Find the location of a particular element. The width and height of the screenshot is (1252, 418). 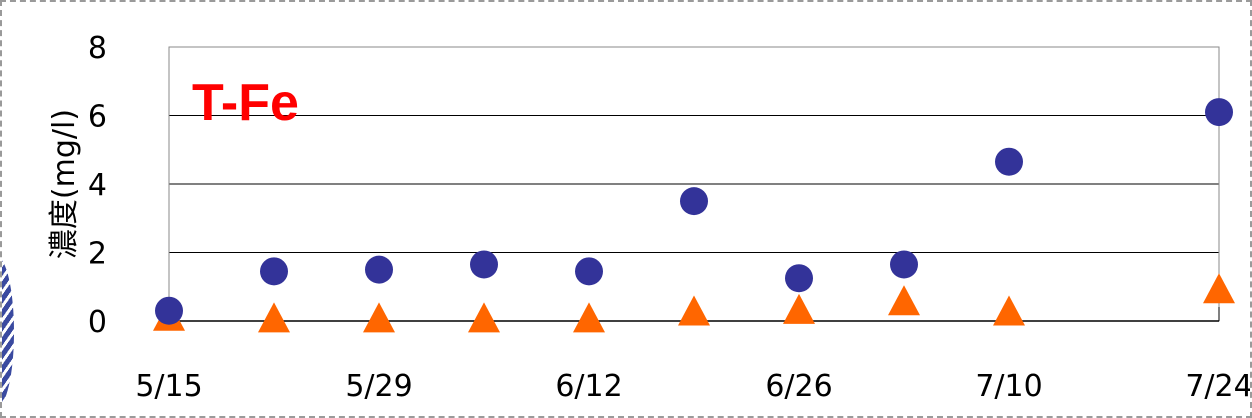

x-tick-label: 7/10 is located at coordinates (1008, 386).